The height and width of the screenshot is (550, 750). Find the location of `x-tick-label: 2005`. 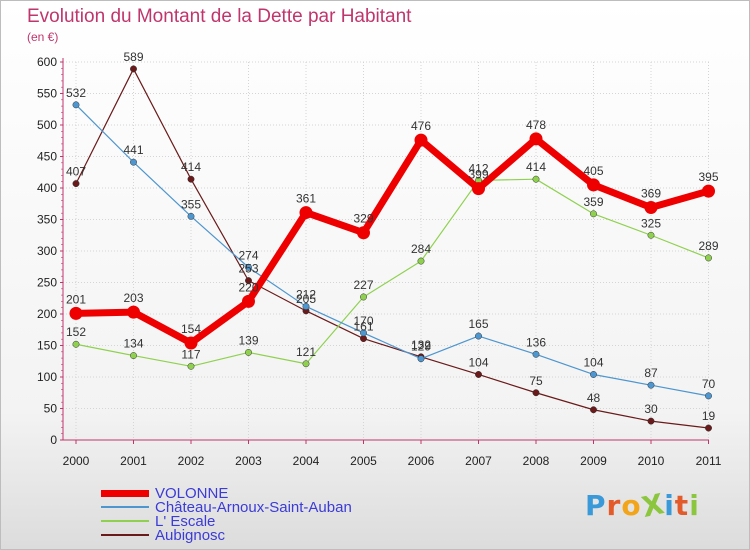

x-tick-label: 2005 is located at coordinates (363, 461).